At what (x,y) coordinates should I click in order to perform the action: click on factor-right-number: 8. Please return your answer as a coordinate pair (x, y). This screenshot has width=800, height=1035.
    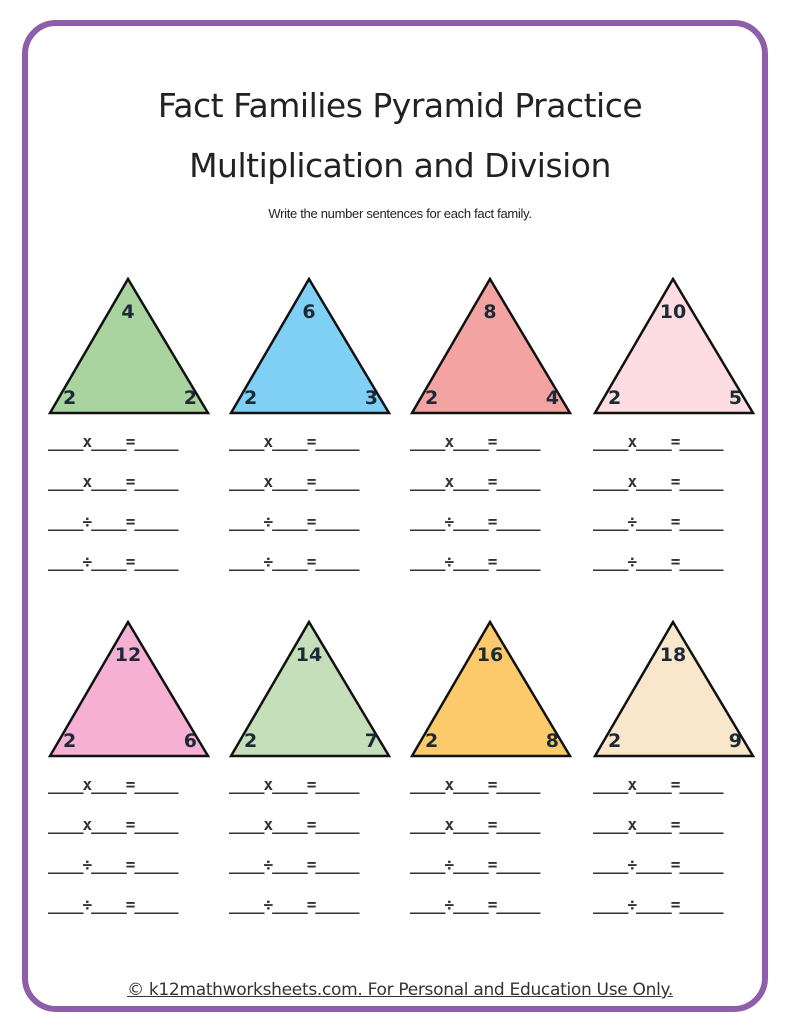
    Looking at the image, I should click on (552, 741).